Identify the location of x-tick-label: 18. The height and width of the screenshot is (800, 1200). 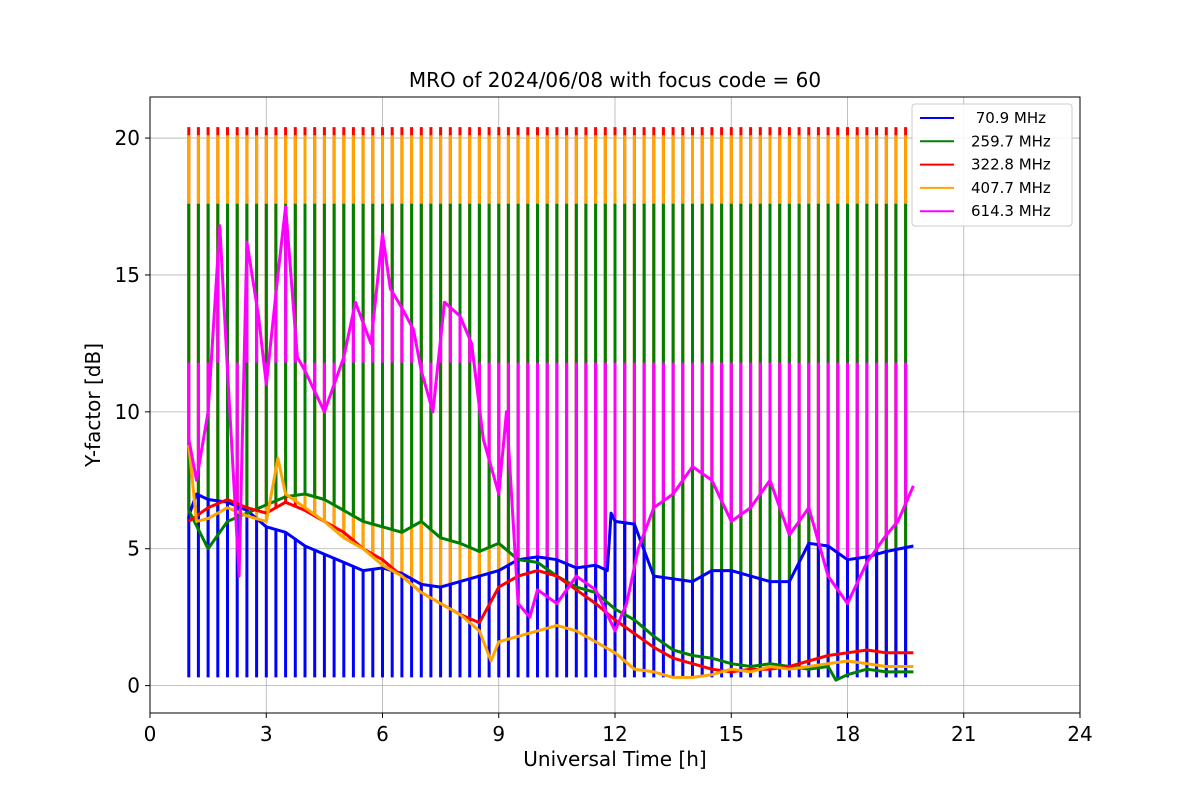
(847, 734).